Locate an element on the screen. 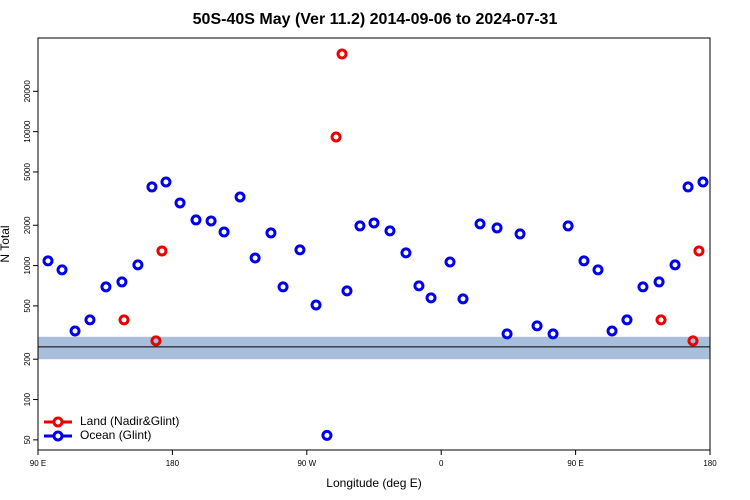 Image resolution: width=750 pixels, height=500 pixels. y-tick-label: 500 is located at coordinates (27, 306).